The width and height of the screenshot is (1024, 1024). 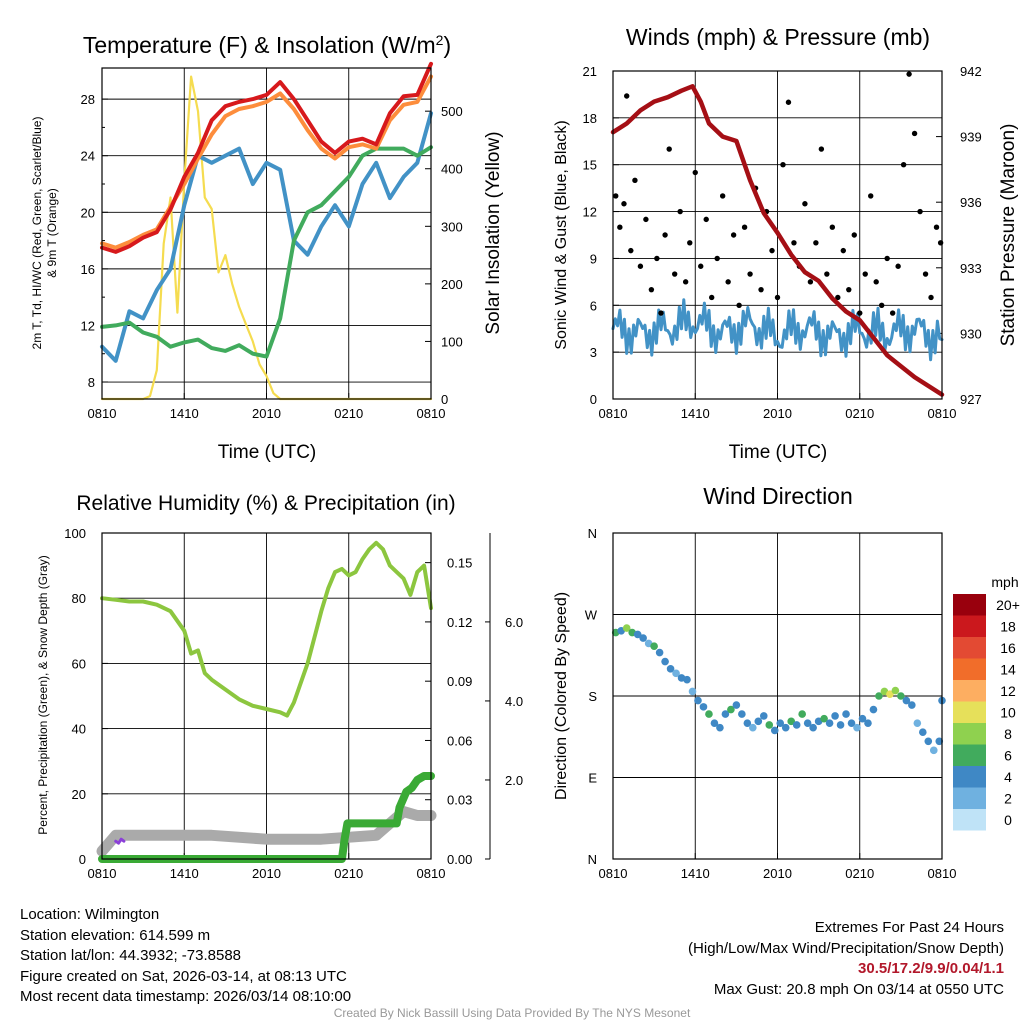 What do you see at coordinates (493, 232) in the screenshot?
I see `panel1-ylabel-right: Solar Insolation (Yellow)` at bounding box center [493, 232].